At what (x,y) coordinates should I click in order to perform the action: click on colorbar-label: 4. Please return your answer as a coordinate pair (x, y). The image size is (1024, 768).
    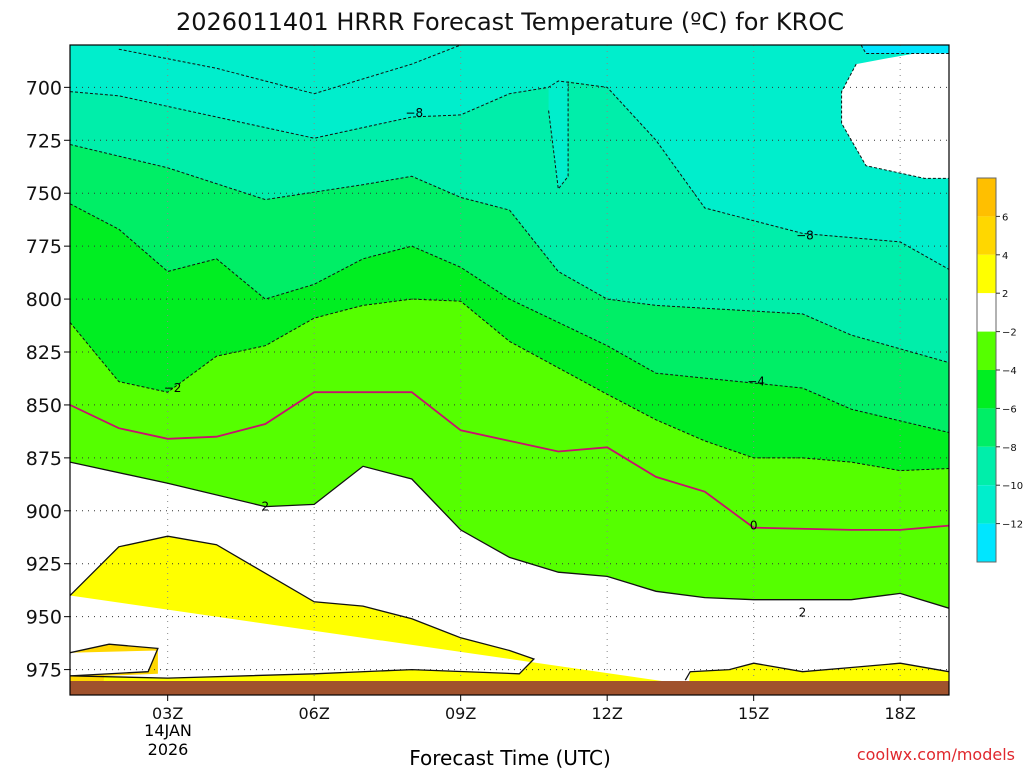
    Looking at the image, I should click on (1005, 256).